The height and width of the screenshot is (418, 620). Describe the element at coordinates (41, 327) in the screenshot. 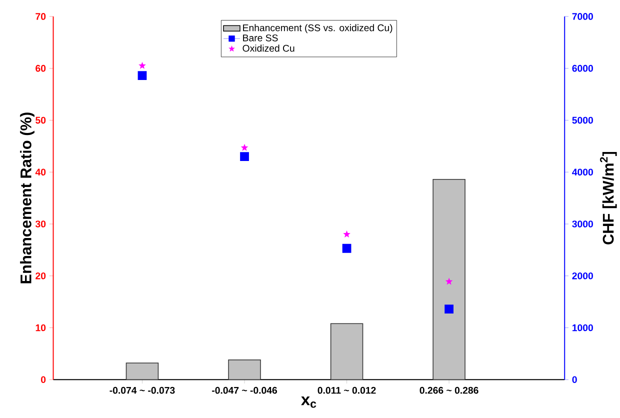

I see `y-tick-label: 10` at that location.